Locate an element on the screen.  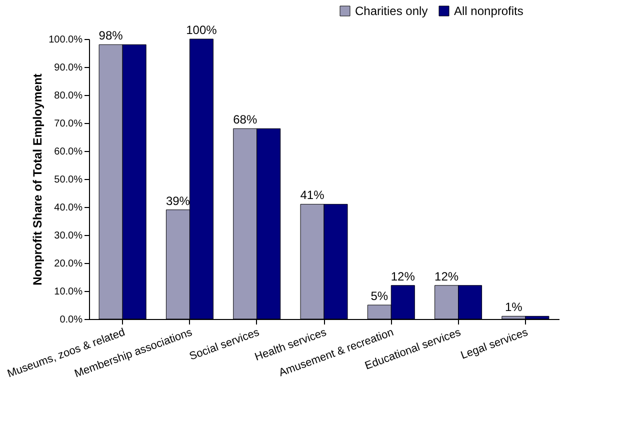
y-tick-label: 80.0% is located at coordinates (68, 96).